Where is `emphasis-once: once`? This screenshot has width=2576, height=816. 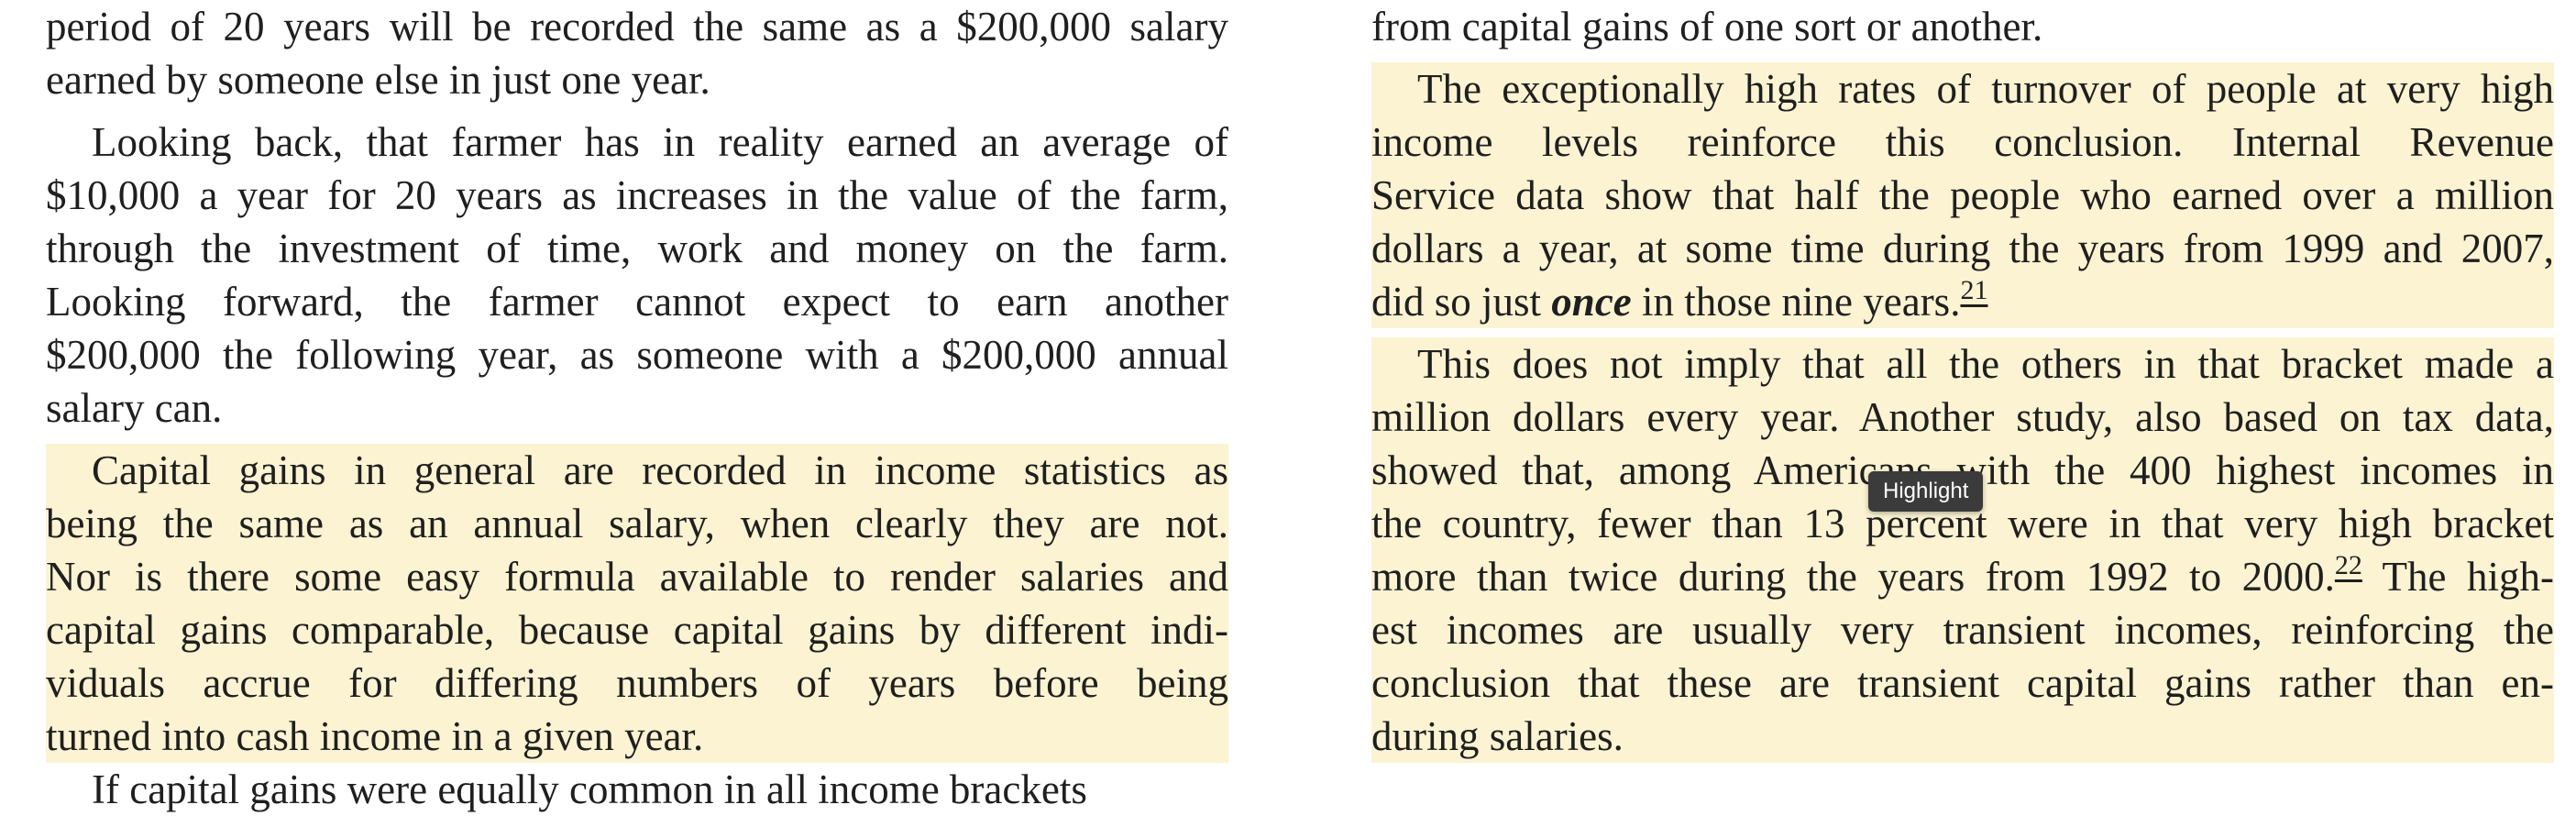
emphasis-once: once is located at coordinates (1591, 302).